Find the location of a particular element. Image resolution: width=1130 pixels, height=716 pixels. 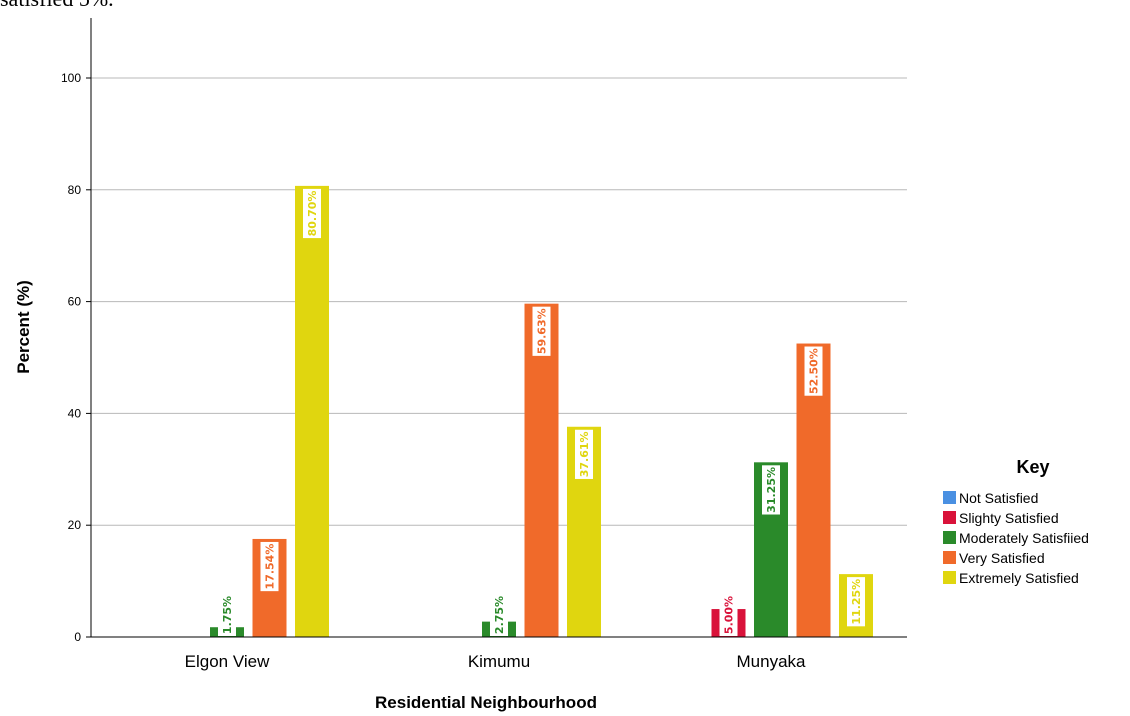

x-tick-label: Elgon View is located at coordinates (227, 661).